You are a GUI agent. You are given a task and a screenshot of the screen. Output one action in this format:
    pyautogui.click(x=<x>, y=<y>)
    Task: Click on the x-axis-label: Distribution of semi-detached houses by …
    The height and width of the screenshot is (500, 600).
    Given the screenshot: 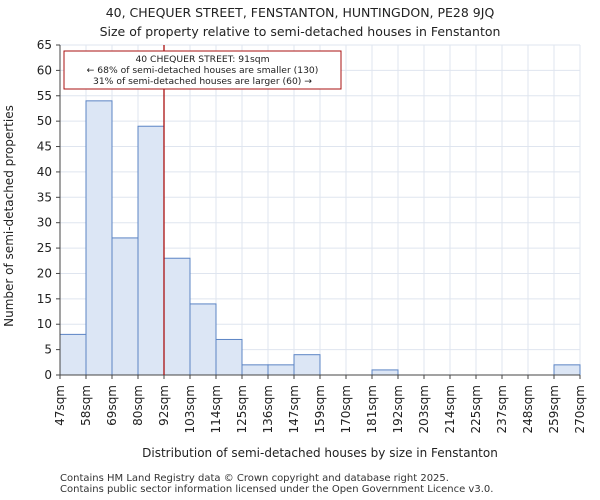 What is the action you would take?
    pyautogui.click(x=320, y=453)
    